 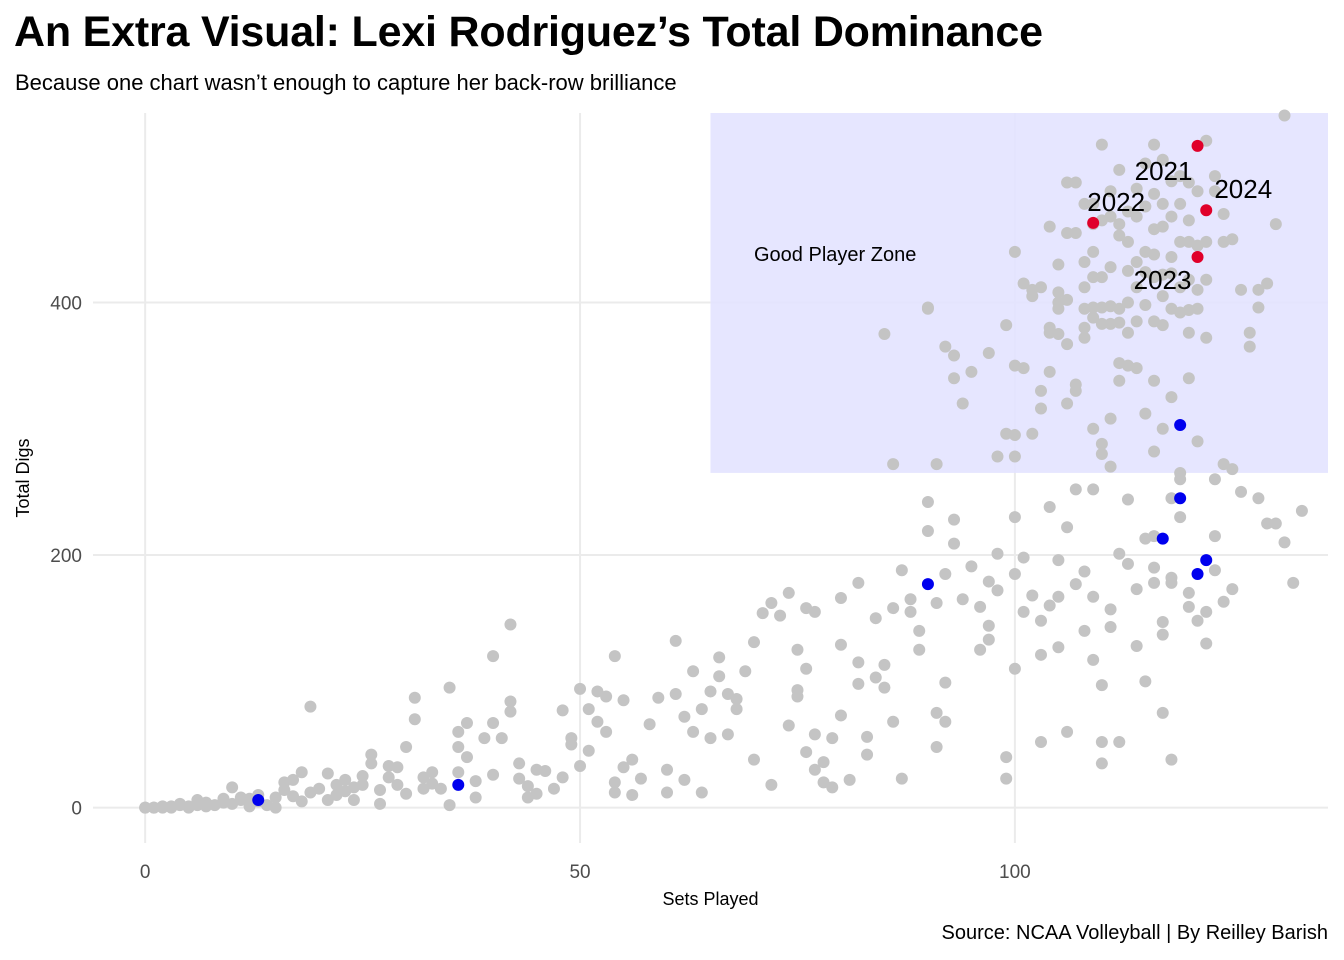 What do you see at coordinates (710, 899) in the screenshot?
I see `x-axis-title: Sets Played` at bounding box center [710, 899].